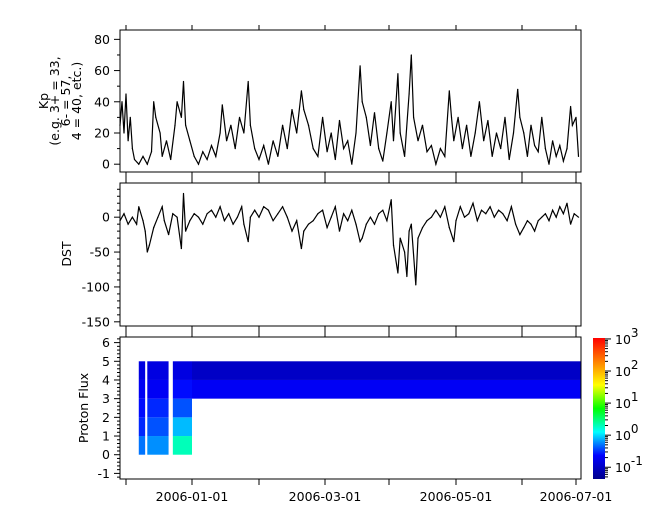 The image size is (665, 523). What do you see at coordinates (325, 496) in the screenshot?
I see `xtick-label: 2006-03-01` at bounding box center [325, 496].